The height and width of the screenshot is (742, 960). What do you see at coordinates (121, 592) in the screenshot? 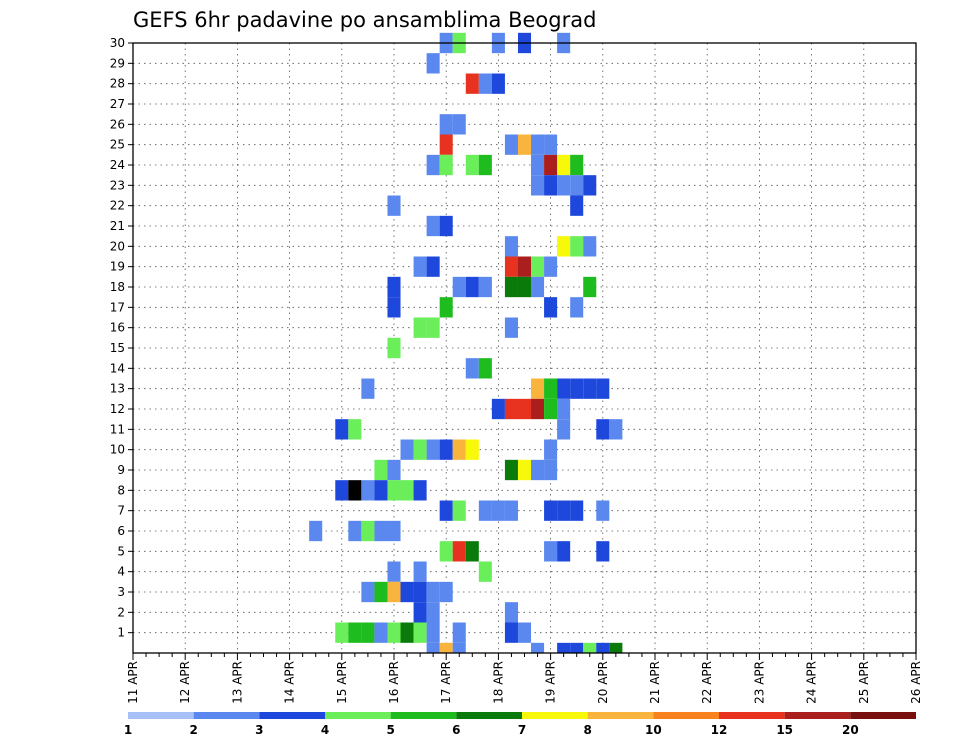
I see `y-tick-label: 3` at bounding box center [121, 592].